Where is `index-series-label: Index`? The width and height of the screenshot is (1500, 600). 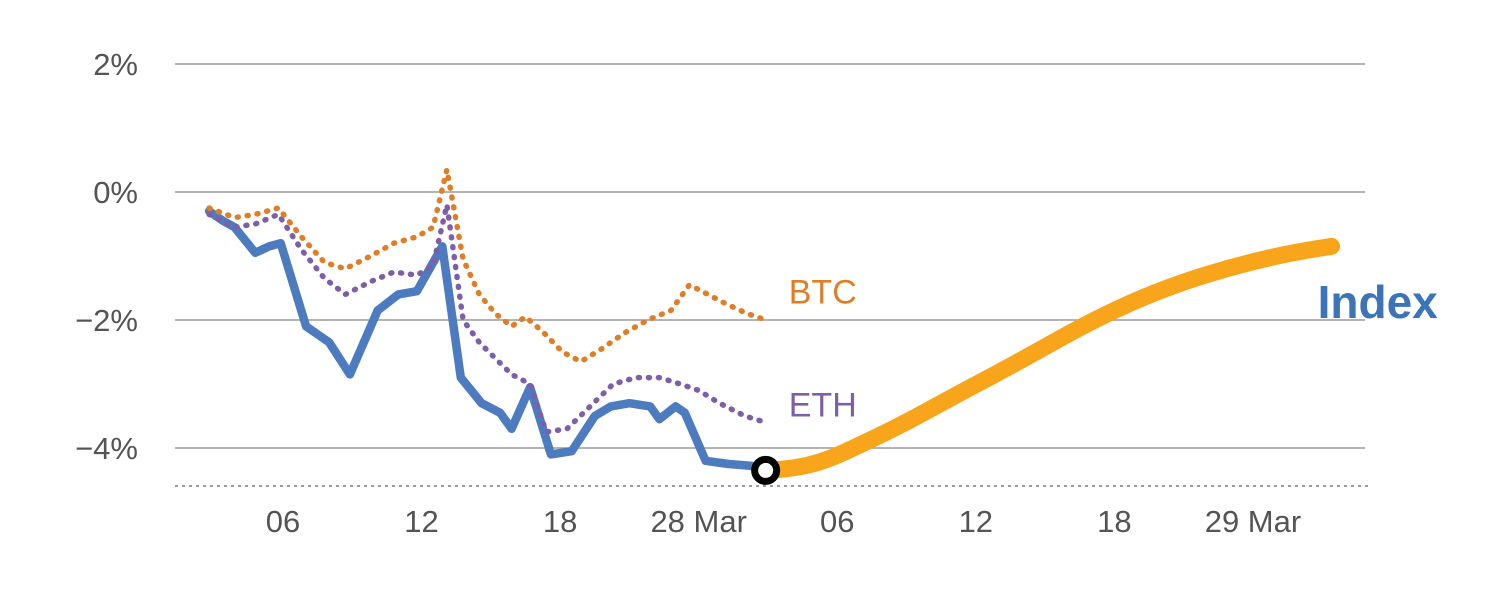 index-series-label: Index is located at coordinates (1377, 301).